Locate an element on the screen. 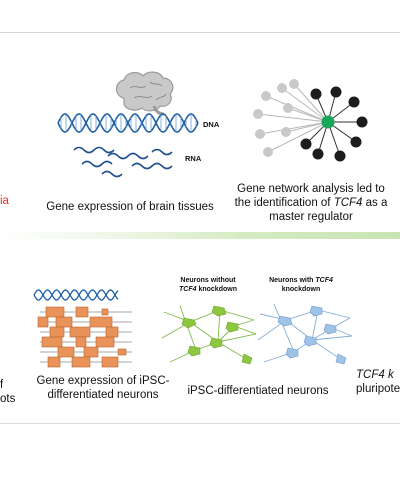 Image resolution: width=400 pixels, height=480 pixels. bottom-right-fragment: TCF4 k pluripotent is located at coordinates (378, 382).